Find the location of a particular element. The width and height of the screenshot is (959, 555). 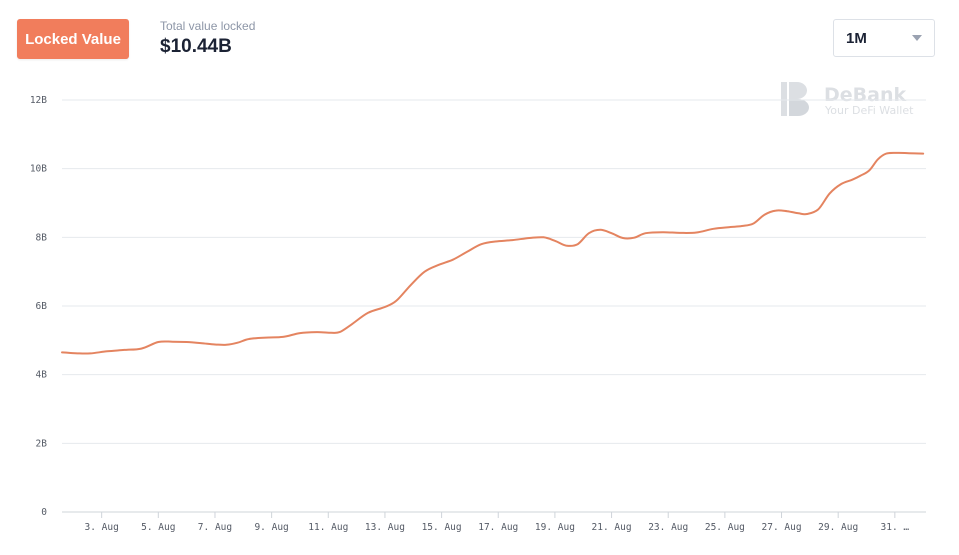

x-tick-label: 3. Aug is located at coordinates (101, 527).